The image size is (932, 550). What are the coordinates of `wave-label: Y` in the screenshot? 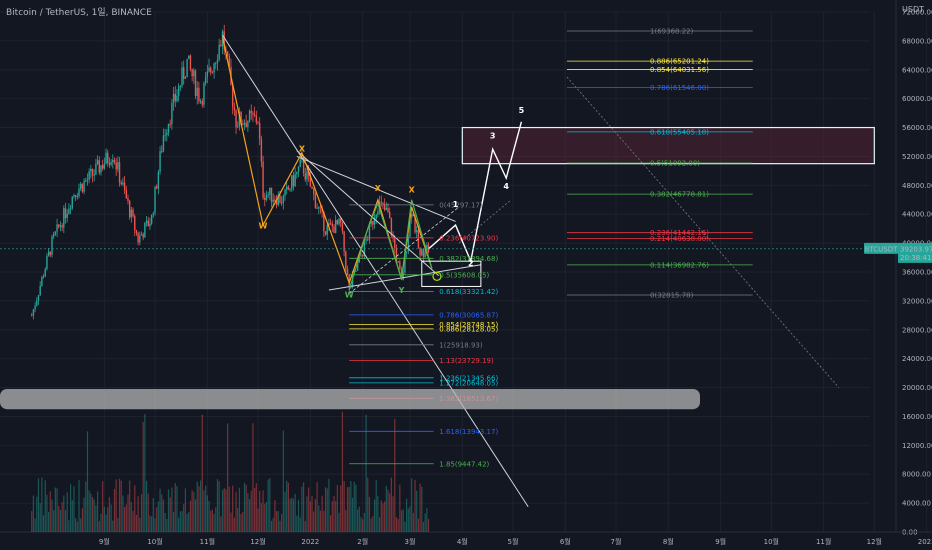 It's located at (401, 290).